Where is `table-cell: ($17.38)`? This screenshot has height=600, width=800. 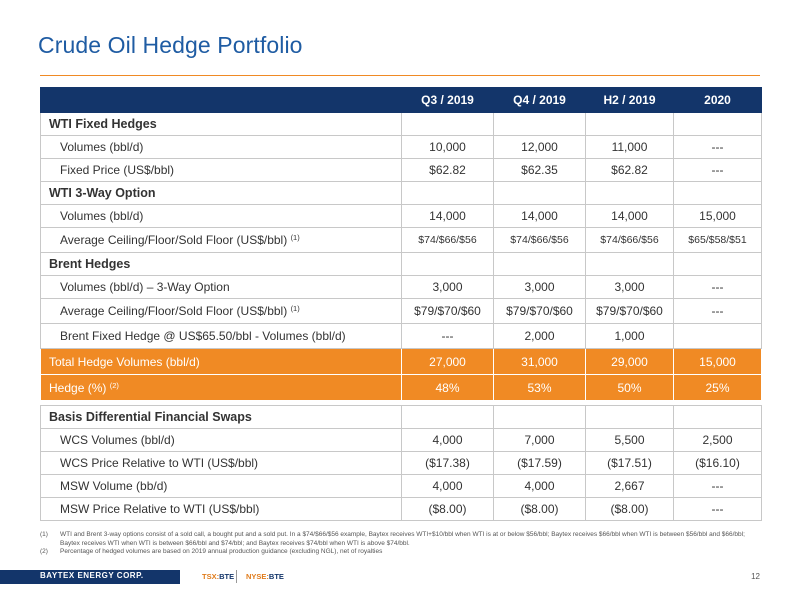 table-cell: ($17.38) is located at coordinates (447, 463).